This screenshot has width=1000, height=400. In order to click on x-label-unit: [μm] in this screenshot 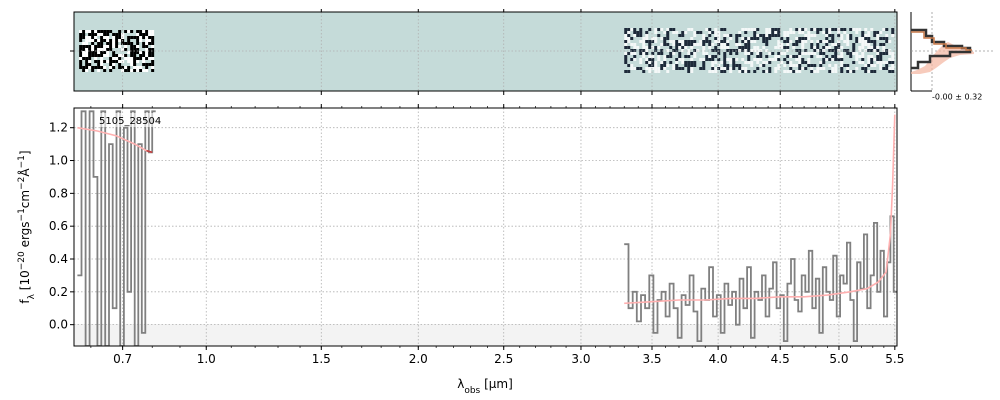, I will do `click(496, 384)`.